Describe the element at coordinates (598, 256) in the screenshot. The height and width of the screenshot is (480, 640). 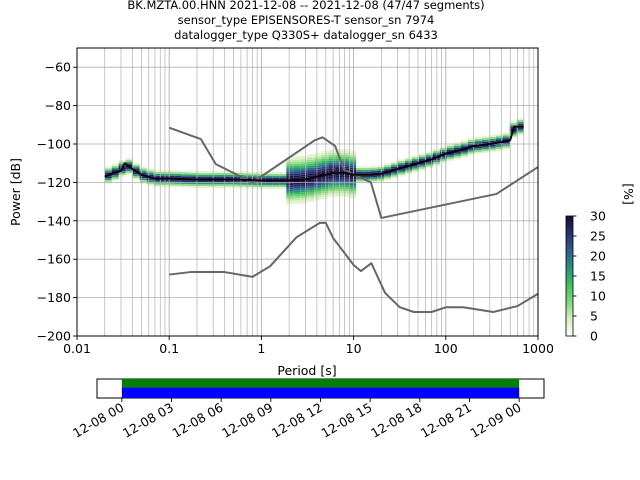
I see `colorbar-tick-label: 20` at that location.